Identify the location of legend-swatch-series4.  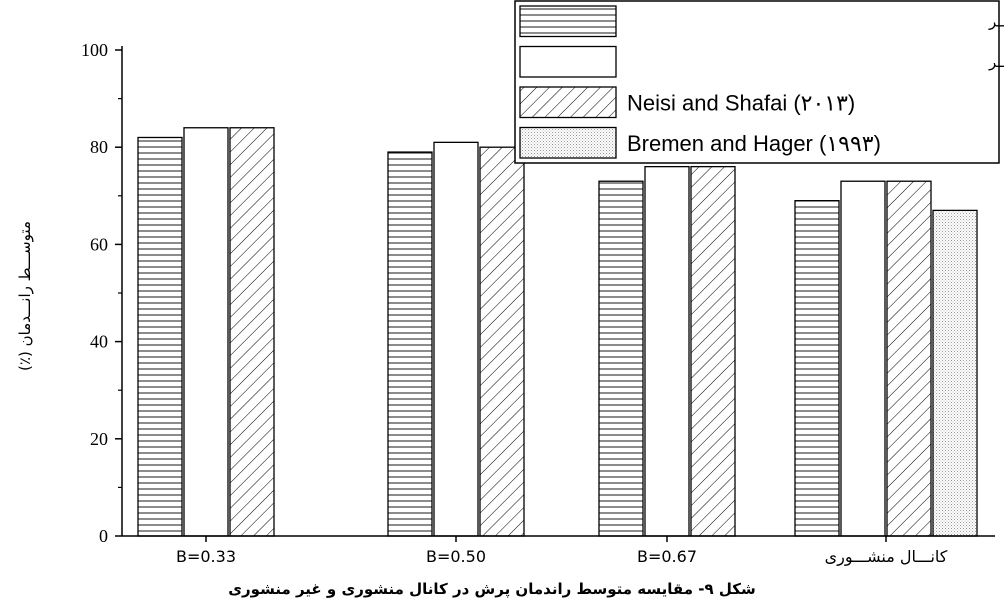
(568, 142).